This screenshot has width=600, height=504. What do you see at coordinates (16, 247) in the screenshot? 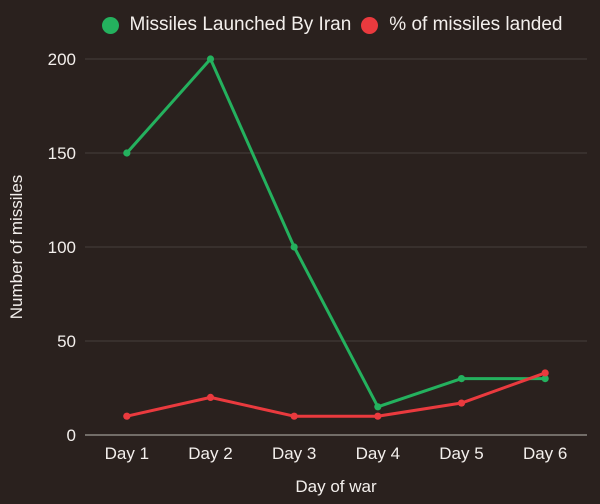
I see `y-axis-title: Number of missiles` at bounding box center [16, 247].